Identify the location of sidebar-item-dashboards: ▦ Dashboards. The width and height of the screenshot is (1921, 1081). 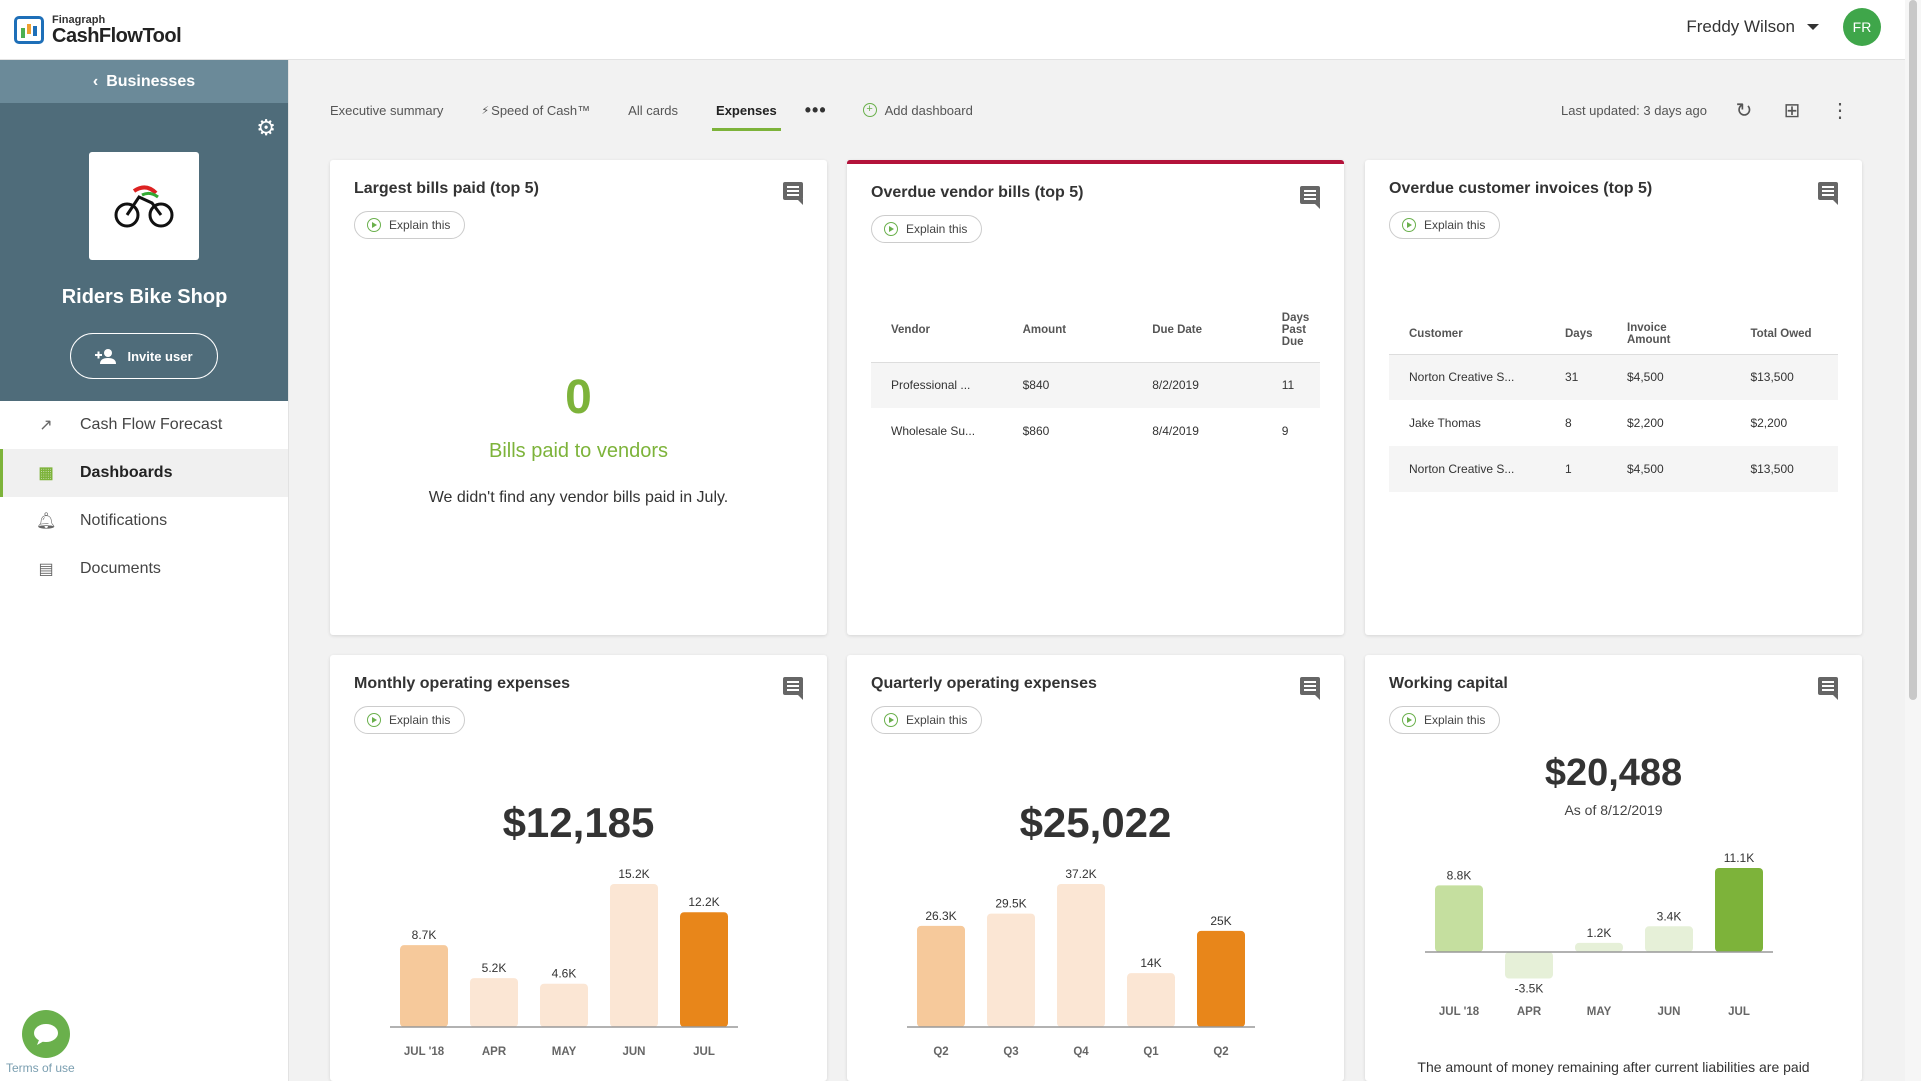
(144, 473).